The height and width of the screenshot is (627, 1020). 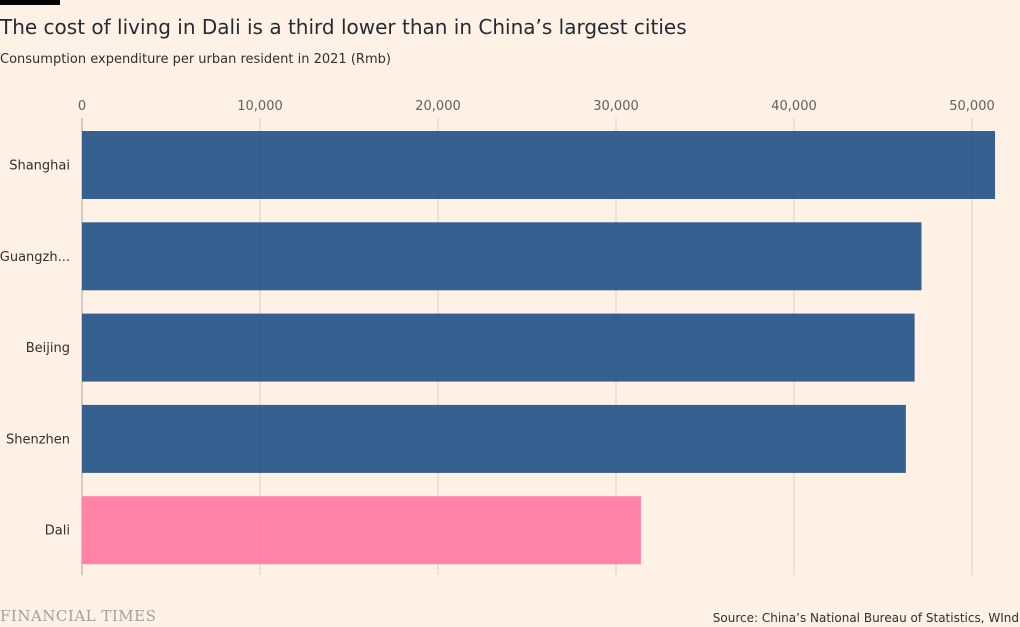 What do you see at coordinates (260, 106) in the screenshot?
I see `x-tick-label: 10,000` at bounding box center [260, 106].